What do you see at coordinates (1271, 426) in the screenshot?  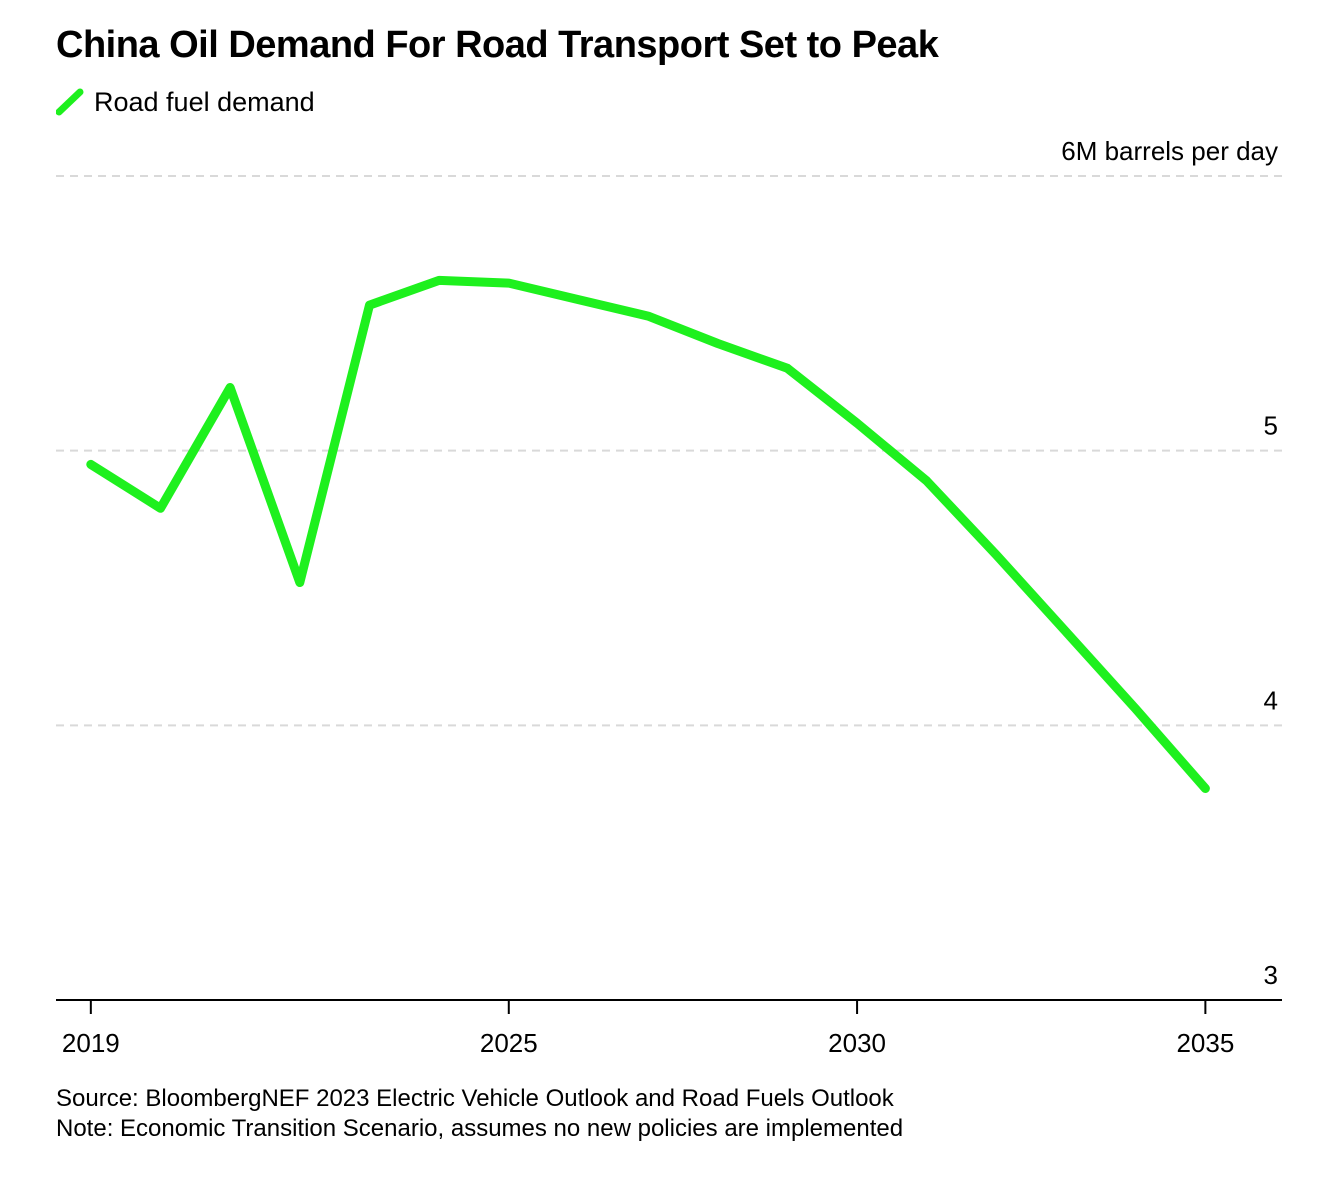 I see `y-tick-label-5: 5` at bounding box center [1271, 426].